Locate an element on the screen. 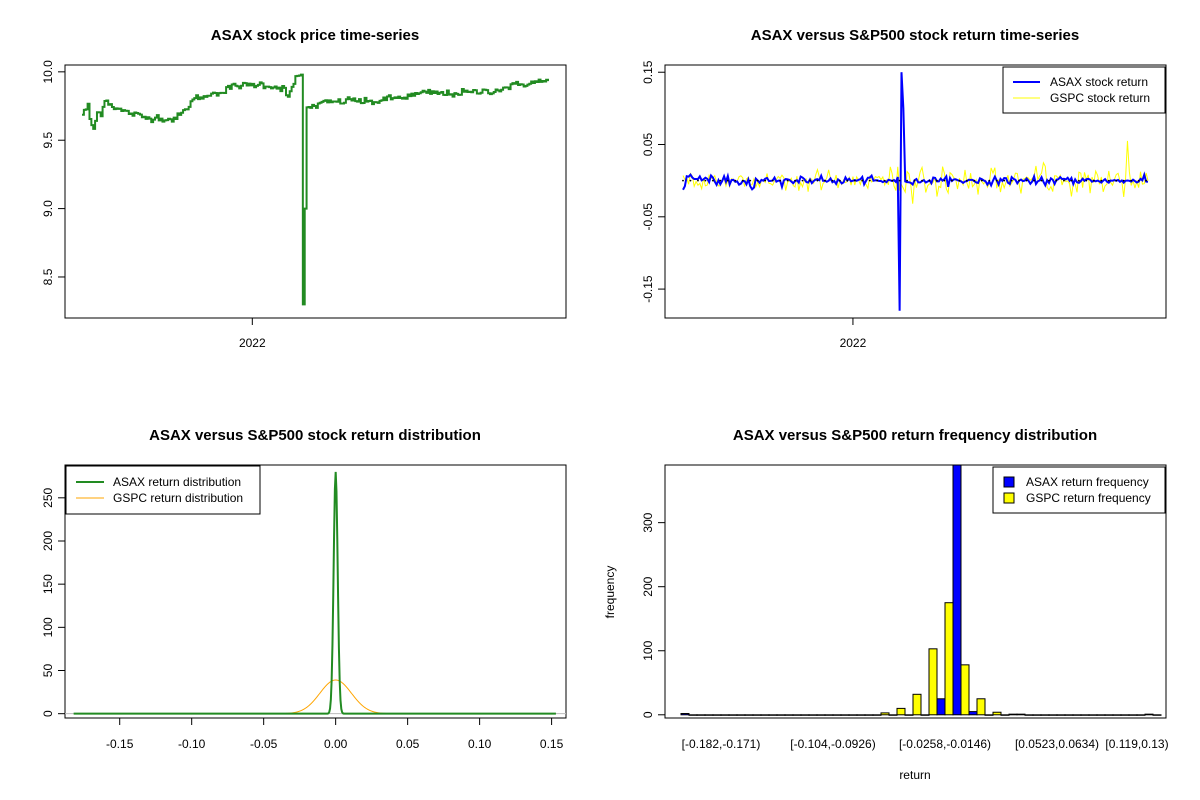 The image size is (1200, 800). price-x-tick-label: 2022 is located at coordinates (252, 343).